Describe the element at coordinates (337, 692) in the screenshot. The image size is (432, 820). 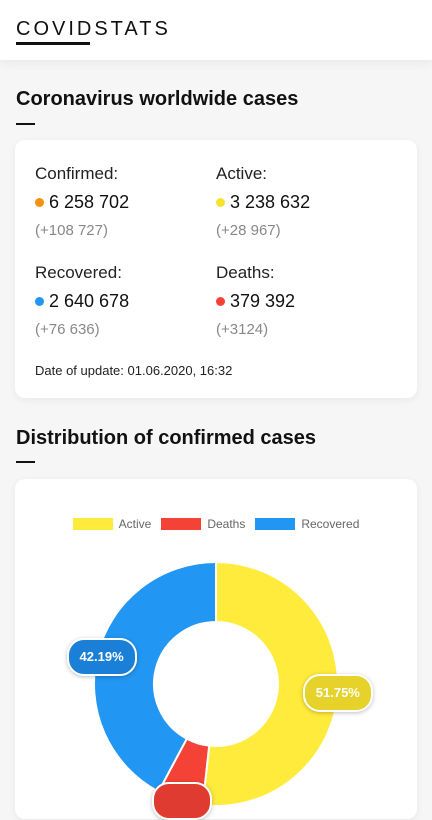
I see `donut-label-active: 51.75%` at that location.